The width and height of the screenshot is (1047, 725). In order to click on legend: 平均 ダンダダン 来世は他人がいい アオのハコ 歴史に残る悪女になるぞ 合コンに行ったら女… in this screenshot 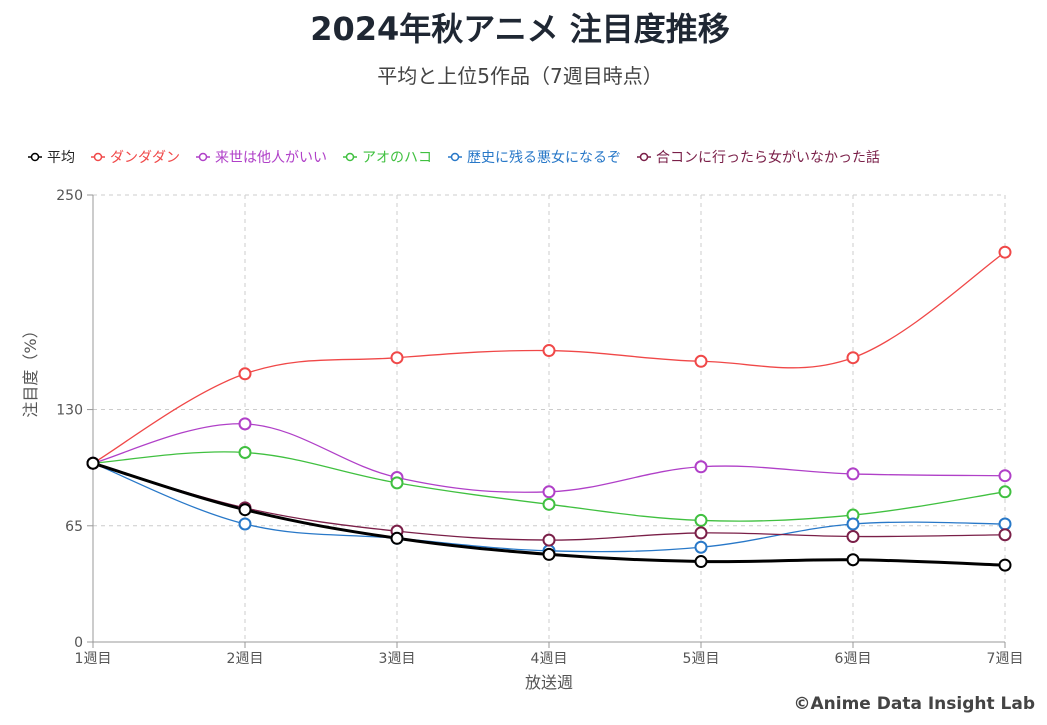, I will do `click(454, 157)`.